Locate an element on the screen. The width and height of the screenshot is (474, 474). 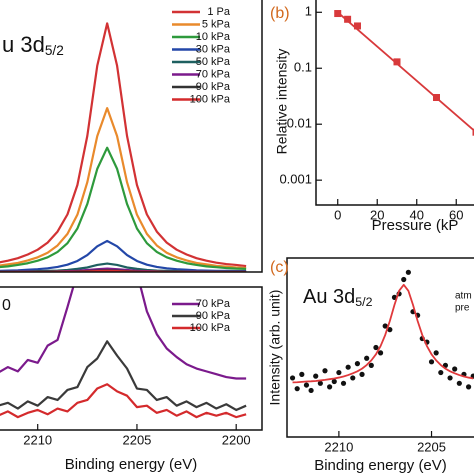
x-tick-label: 20 is located at coordinates (377, 214).